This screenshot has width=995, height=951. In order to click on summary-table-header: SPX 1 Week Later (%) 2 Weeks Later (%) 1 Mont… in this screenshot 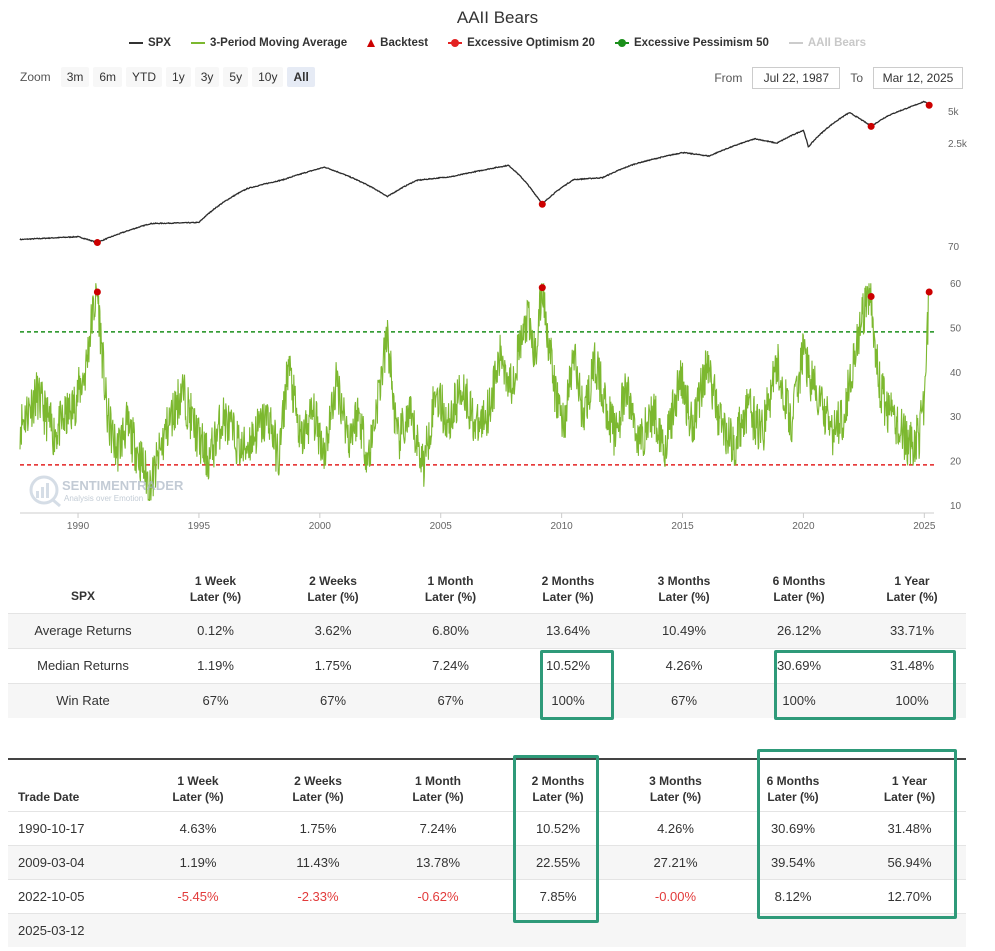, I will do `click(487, 589)`.